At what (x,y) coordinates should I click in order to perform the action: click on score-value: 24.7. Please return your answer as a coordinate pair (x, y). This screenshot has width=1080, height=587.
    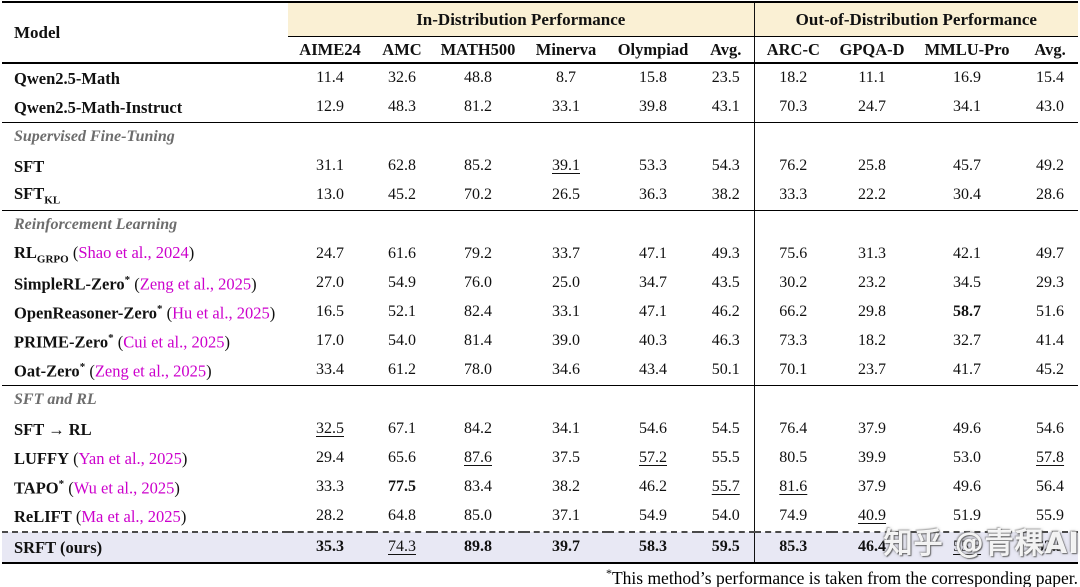
    Looking at the image, I should click on (330, 254).